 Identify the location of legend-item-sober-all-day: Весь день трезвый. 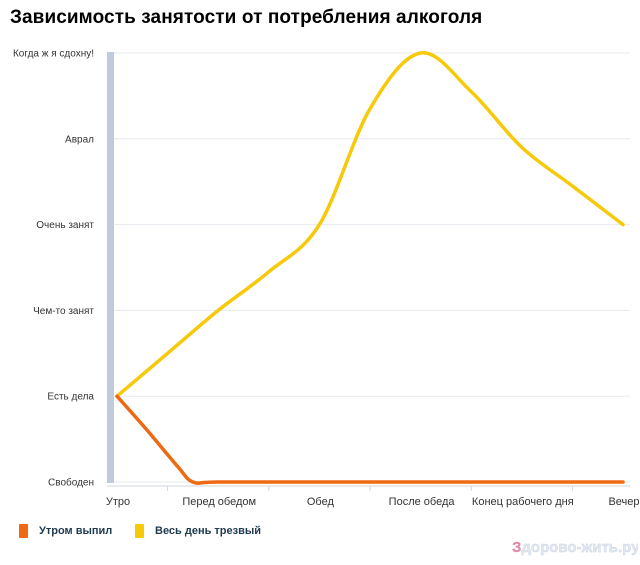
(198, 531).